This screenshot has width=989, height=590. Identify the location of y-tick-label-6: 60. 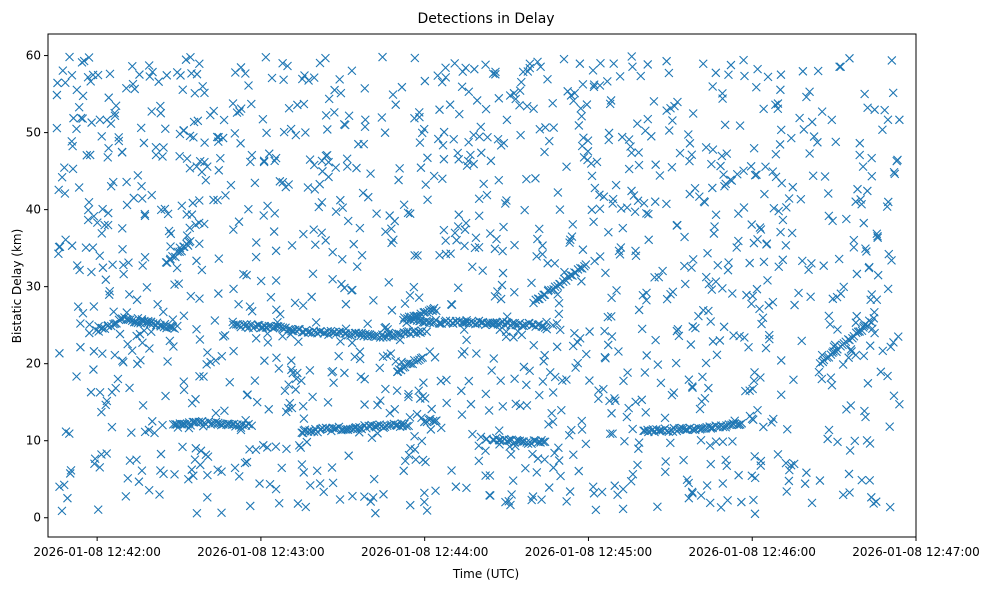
(33, 56).